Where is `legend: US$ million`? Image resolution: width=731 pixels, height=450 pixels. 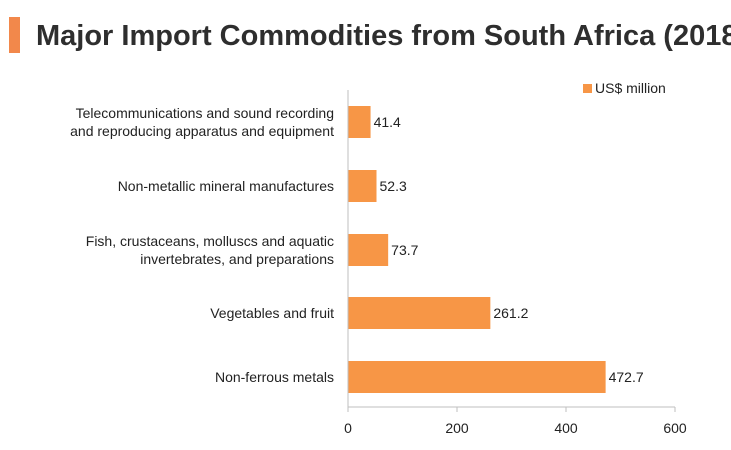
legend: US$ million is located at coordinates (624, 88).